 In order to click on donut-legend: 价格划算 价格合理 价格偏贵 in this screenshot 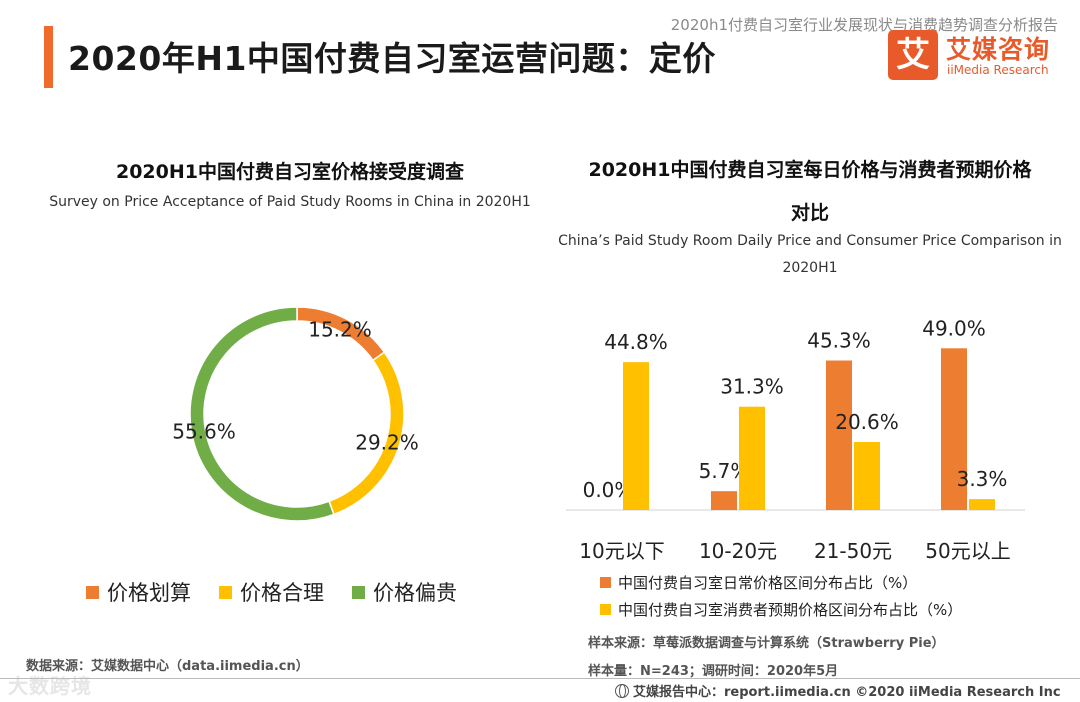, I will do `click(271, 592)`.